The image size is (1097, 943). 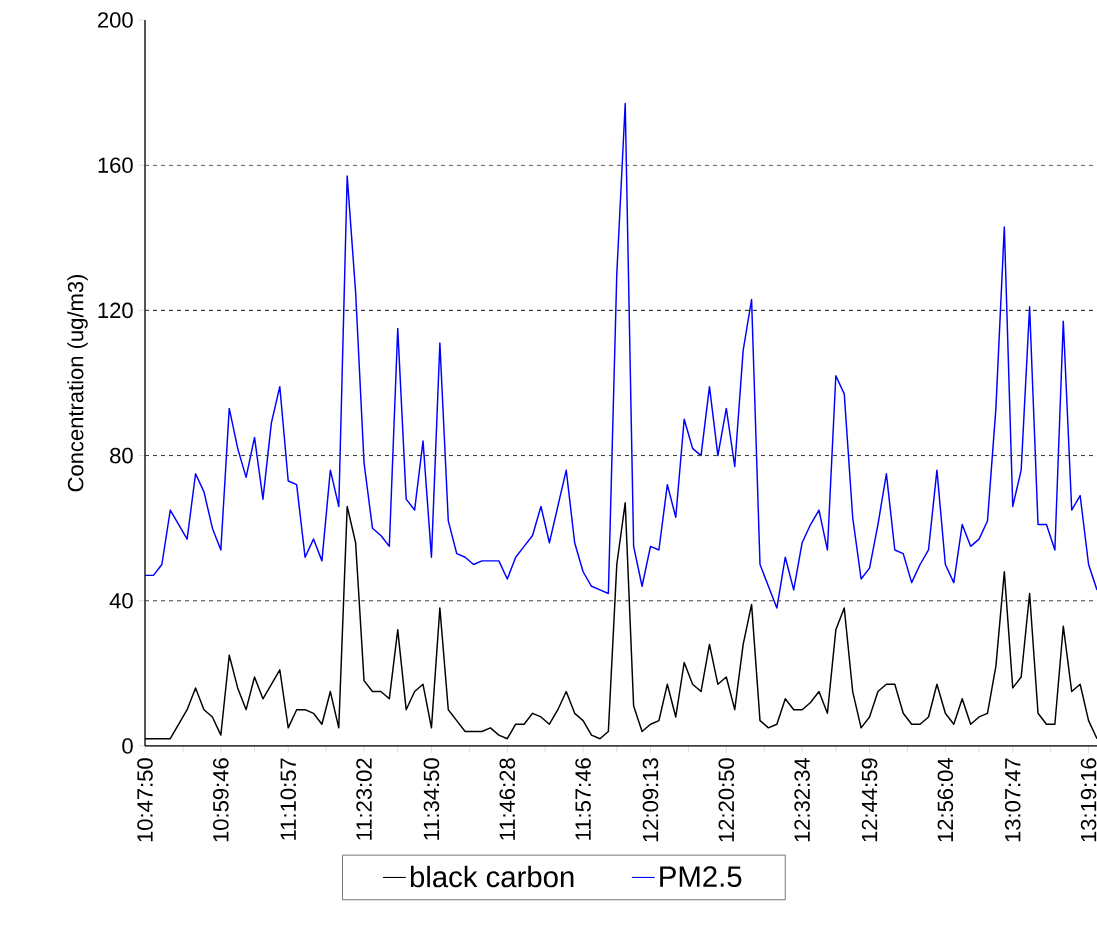 What do you see at coordinates (726, 800) in the screenshot?
I see `x-tick-label: 12:20:50` at bounding box center [726, 800].